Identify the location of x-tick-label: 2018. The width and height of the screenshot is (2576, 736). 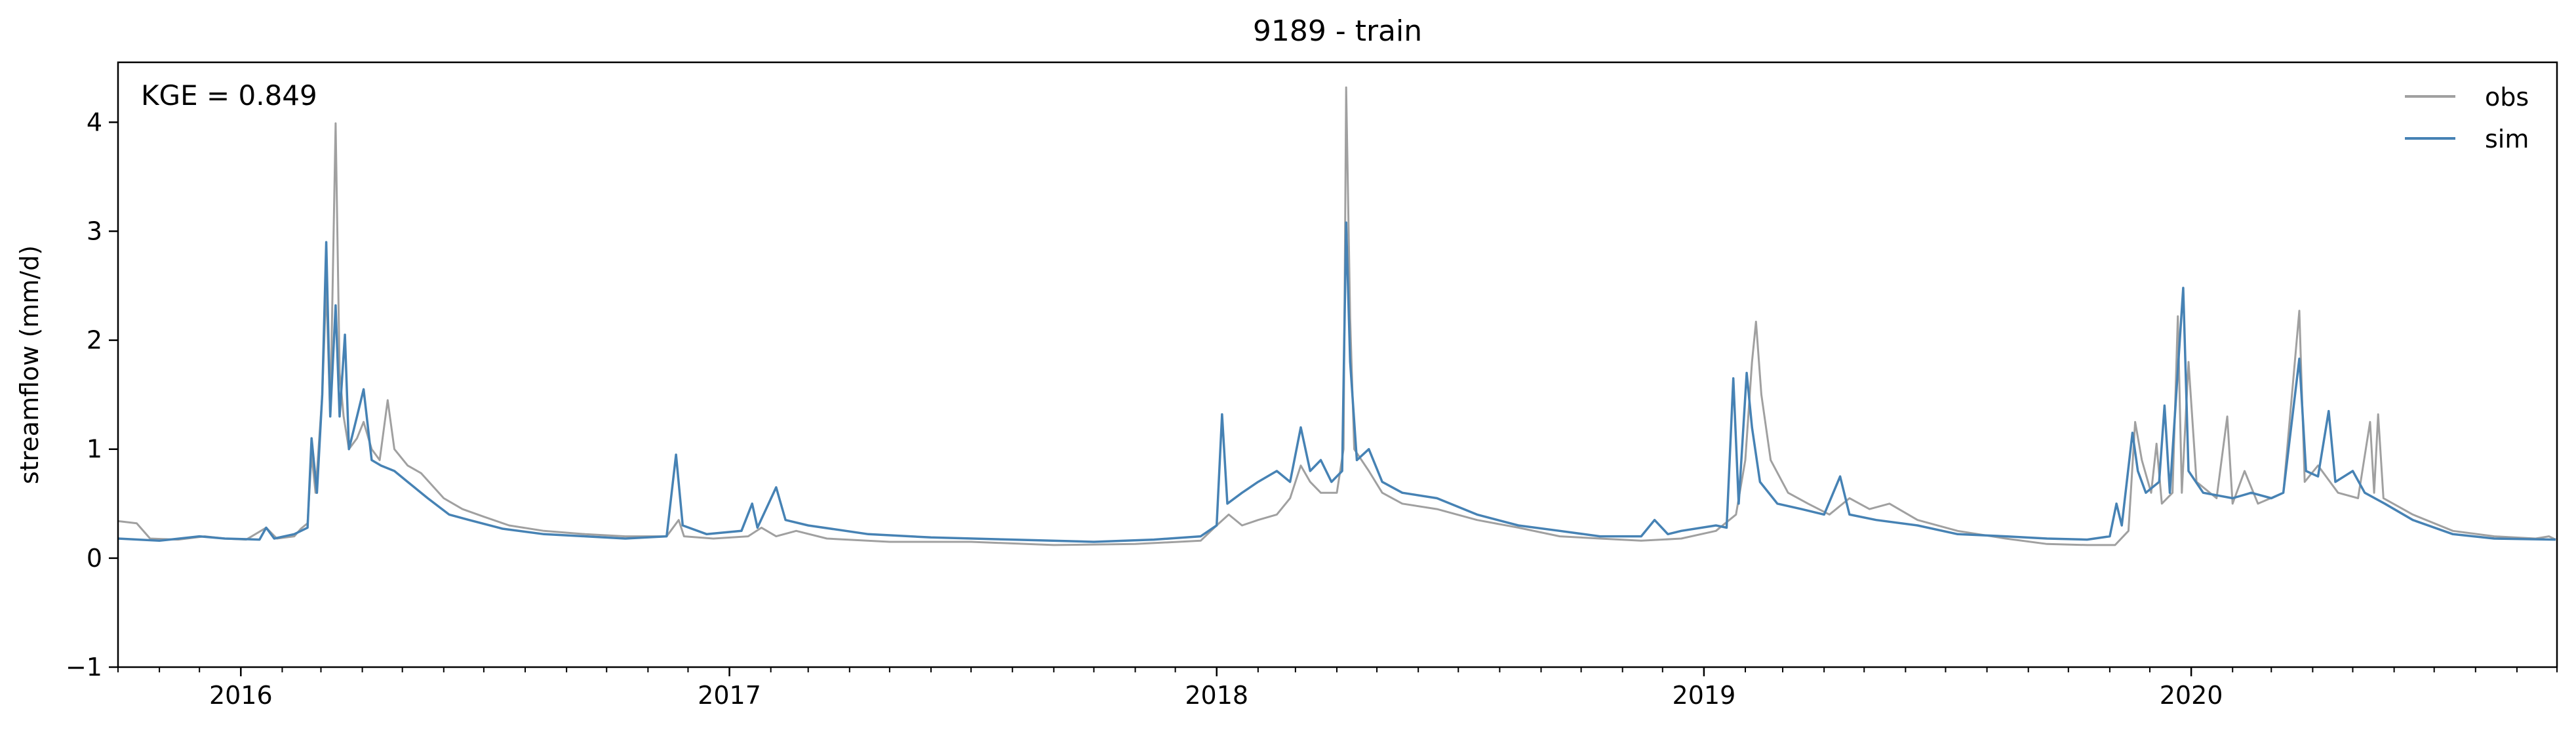
(1216, 695).